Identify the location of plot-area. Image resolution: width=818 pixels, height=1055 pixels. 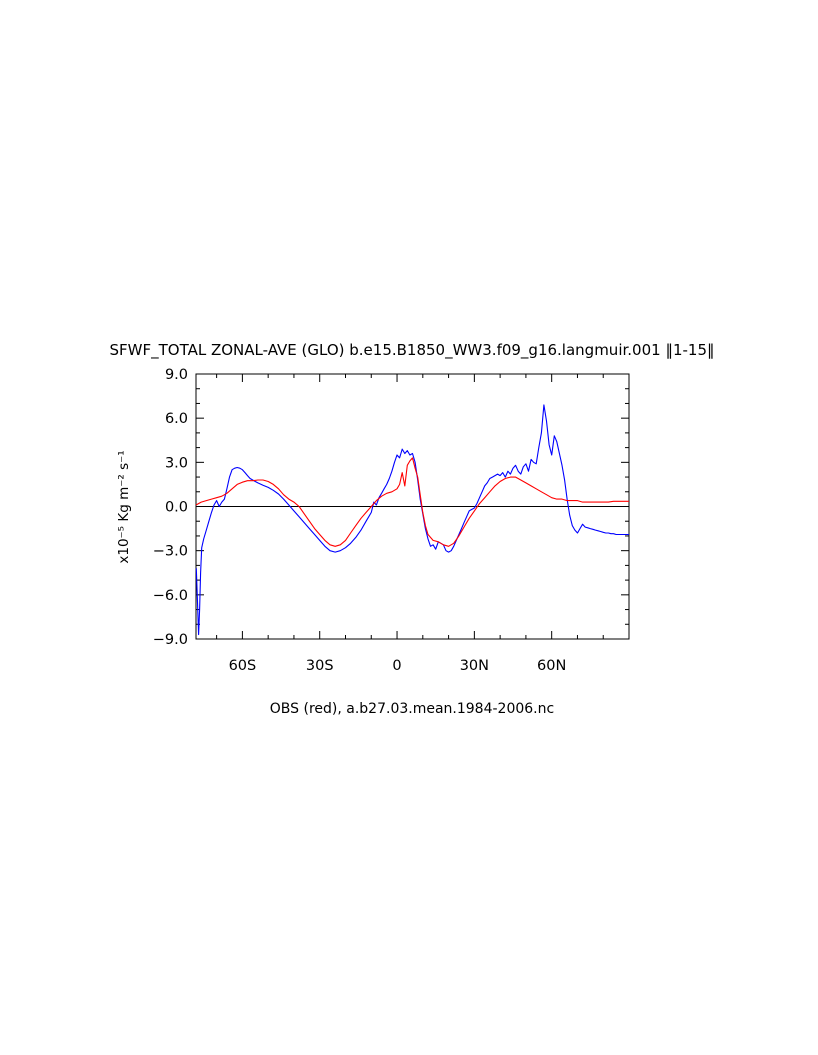
(412, 506).